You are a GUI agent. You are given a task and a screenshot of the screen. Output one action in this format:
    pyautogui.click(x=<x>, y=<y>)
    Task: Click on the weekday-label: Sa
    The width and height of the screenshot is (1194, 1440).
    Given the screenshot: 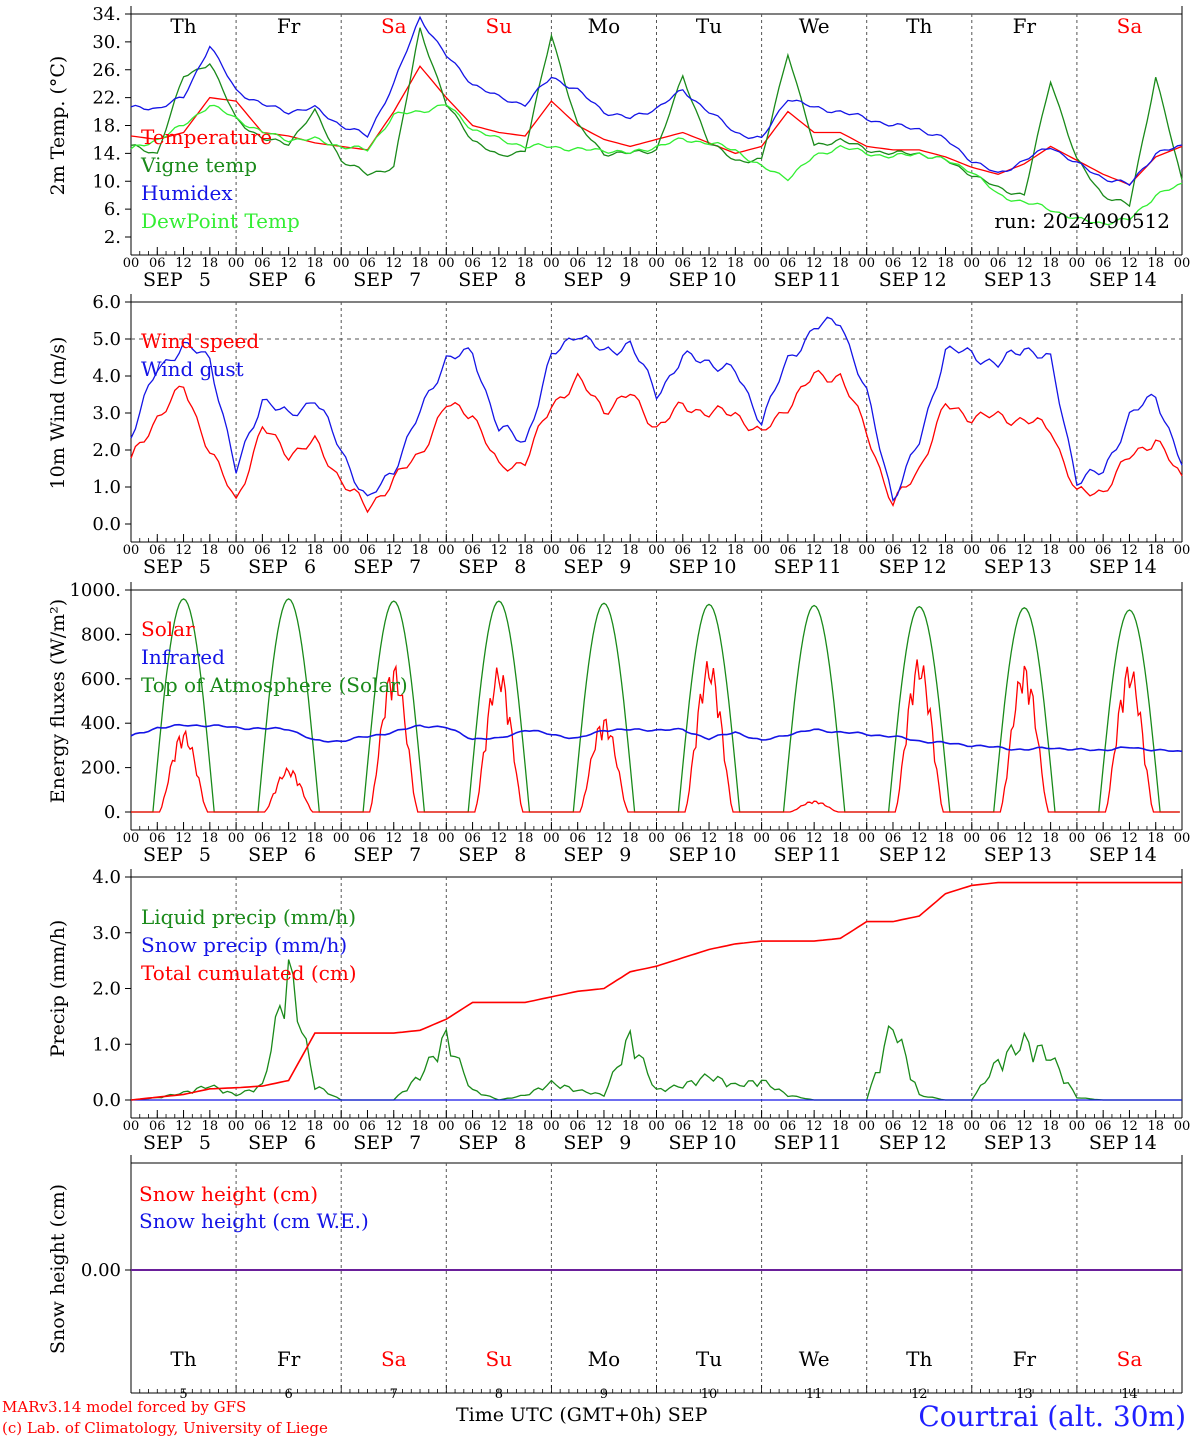 What is the action you would take?
    pyautogui.click(x=1130, y=26)
    